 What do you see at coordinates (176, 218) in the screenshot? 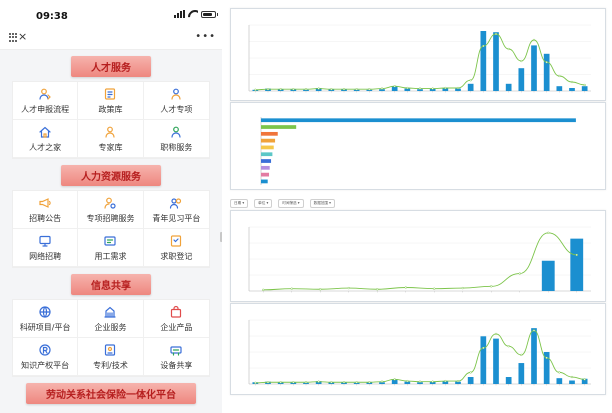
I see `service-item-label: 青年见习平台` at bounding box center [176, 218].